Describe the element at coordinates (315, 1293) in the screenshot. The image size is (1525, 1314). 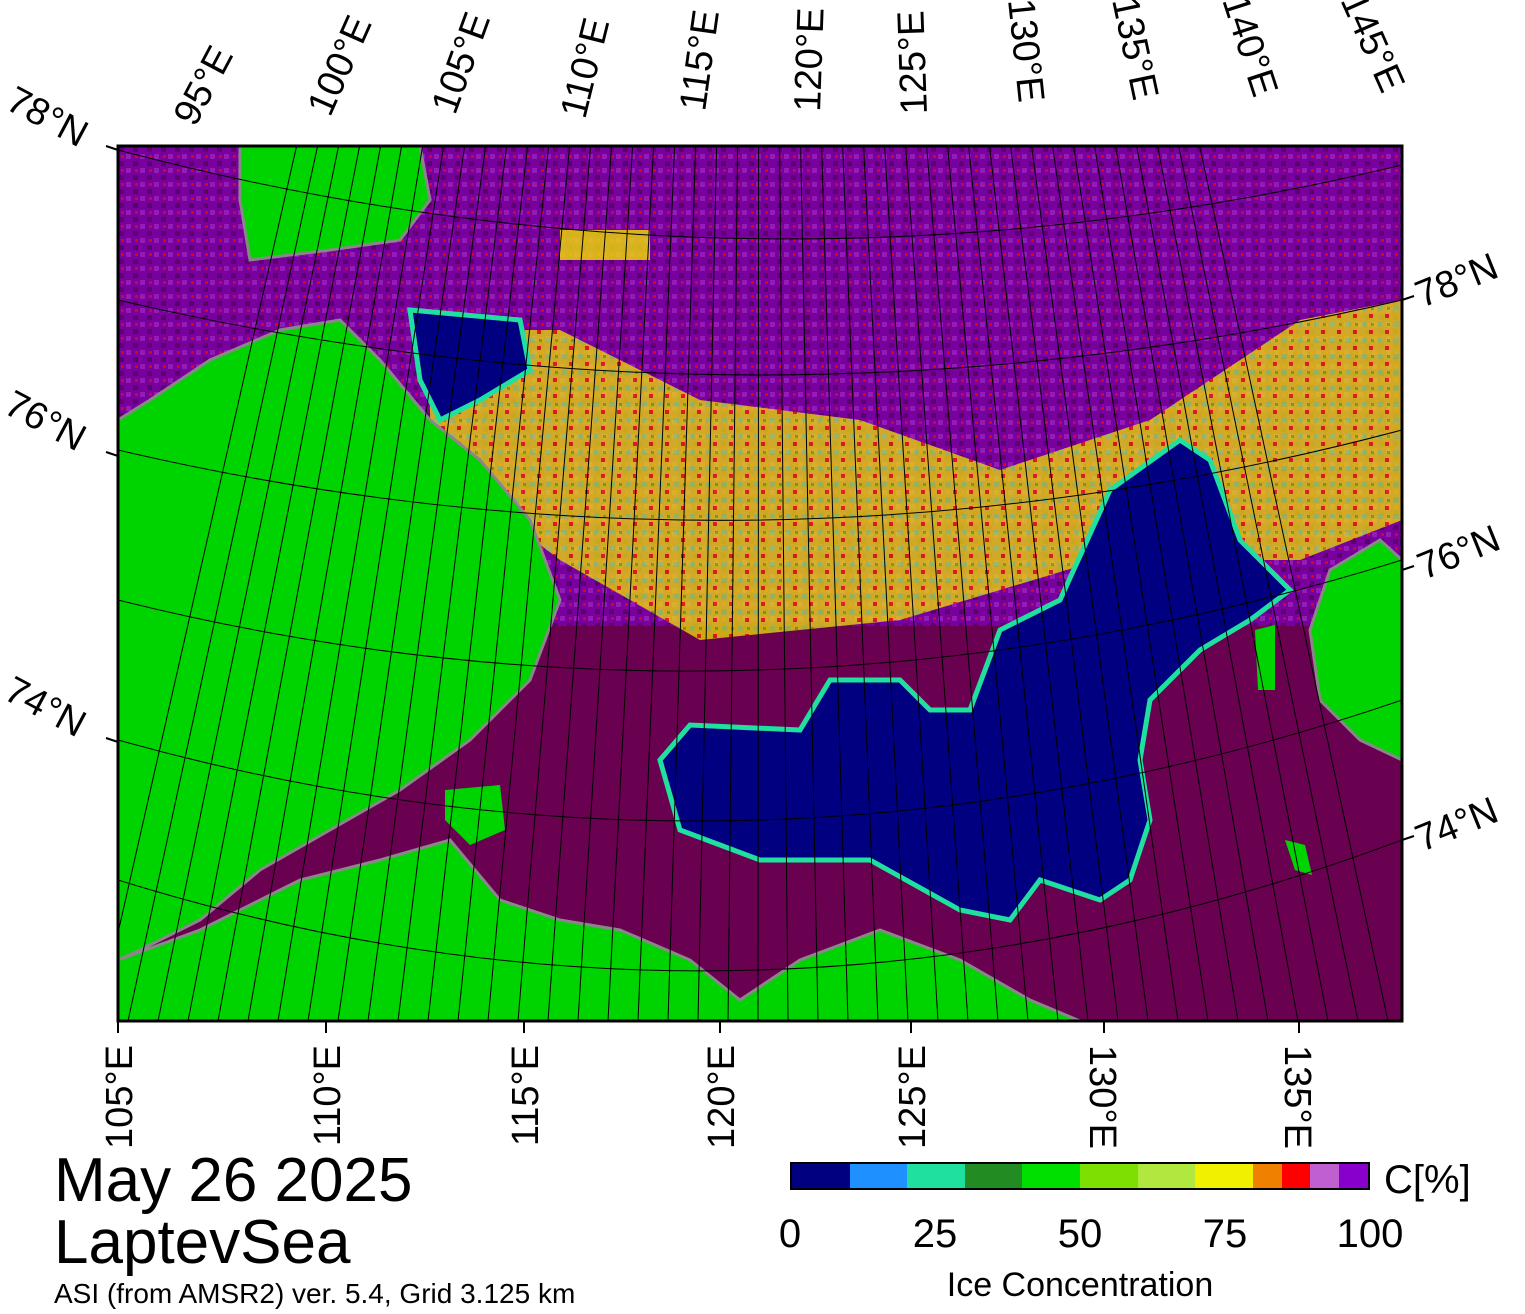
I see `product-info: ASI (from AMSR2) ver. 5.4, Grid 3.125 km` at that location.